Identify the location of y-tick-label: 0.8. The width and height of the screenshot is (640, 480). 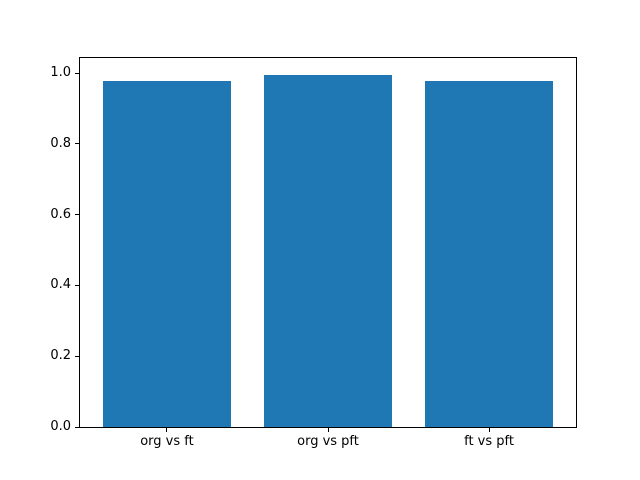
(60, 144).